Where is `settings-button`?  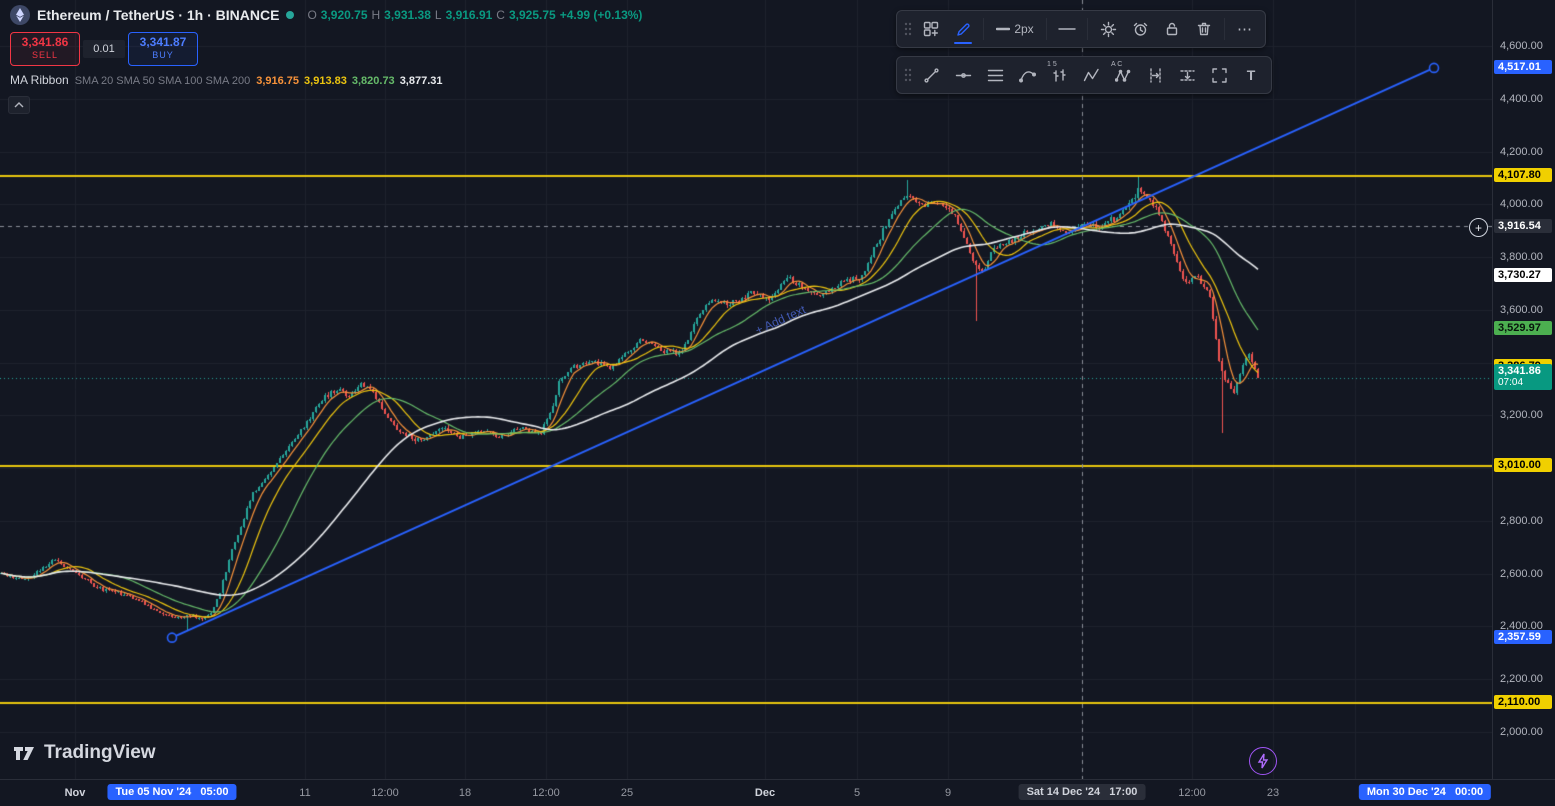 settings-button is located at coordinates (1108, 29).